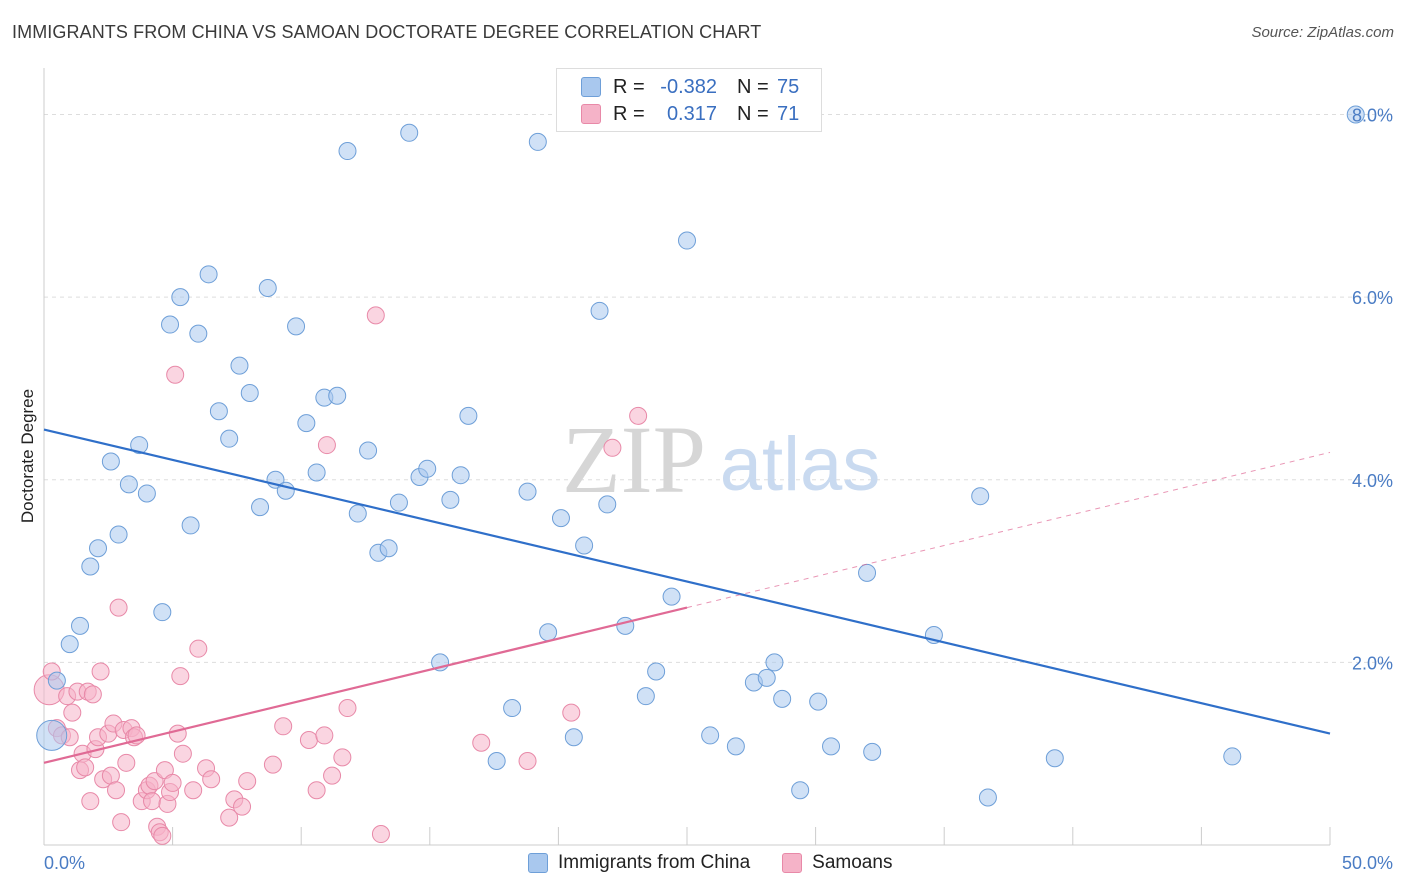  What do you see at coordinates (691, 113) in the screenshot?
I see `legend-r-value: 0.317` at bounding box center [691, 113].